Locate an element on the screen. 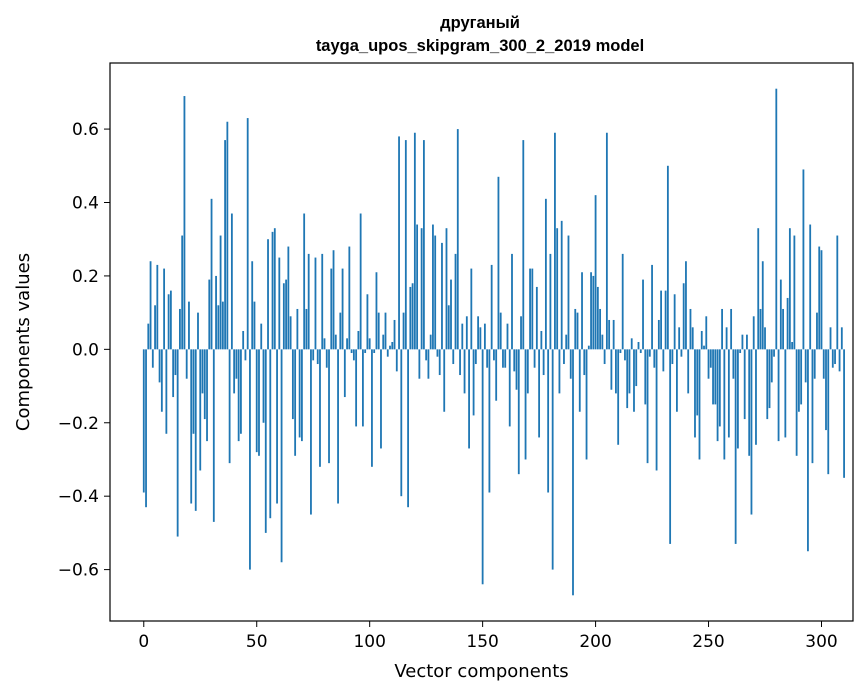 The image size is (867, 696). x-tick-label: 0 is located at coordinates (143, 642).